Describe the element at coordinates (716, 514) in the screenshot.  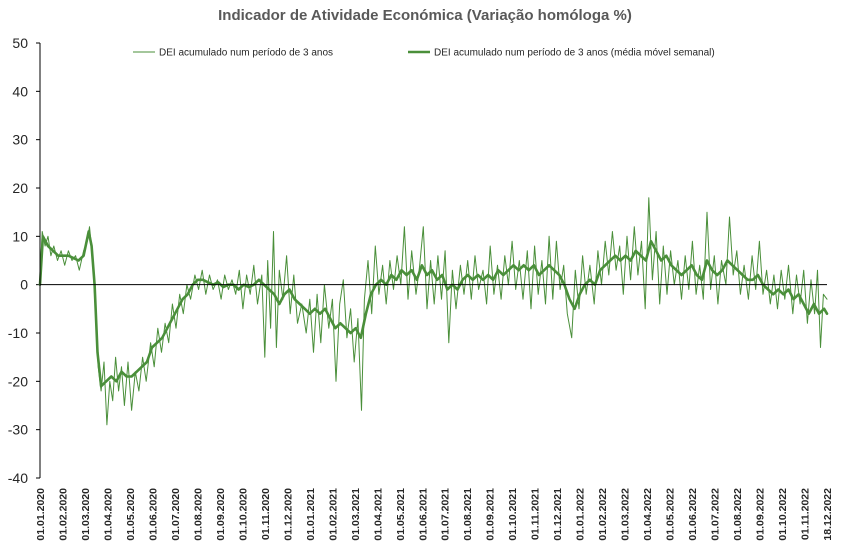
I see `x-tick-label: 01.07.2022` at that location.